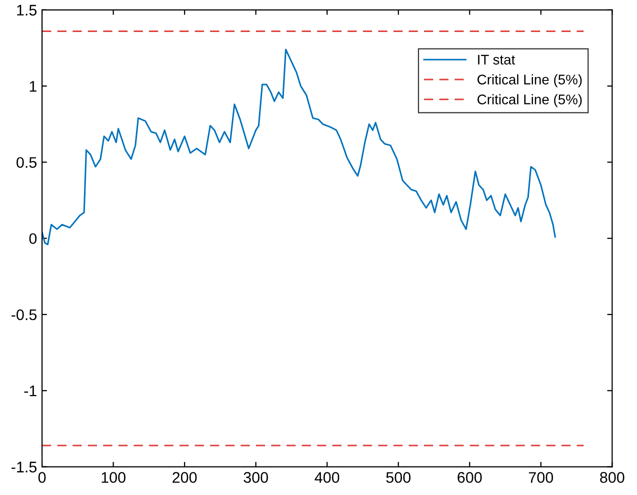 The height and width of the screenshot is (495, 637). Describe the element at coordinates (541, 477) in the screenshot. I see `x-tick-label: 700` at that location.